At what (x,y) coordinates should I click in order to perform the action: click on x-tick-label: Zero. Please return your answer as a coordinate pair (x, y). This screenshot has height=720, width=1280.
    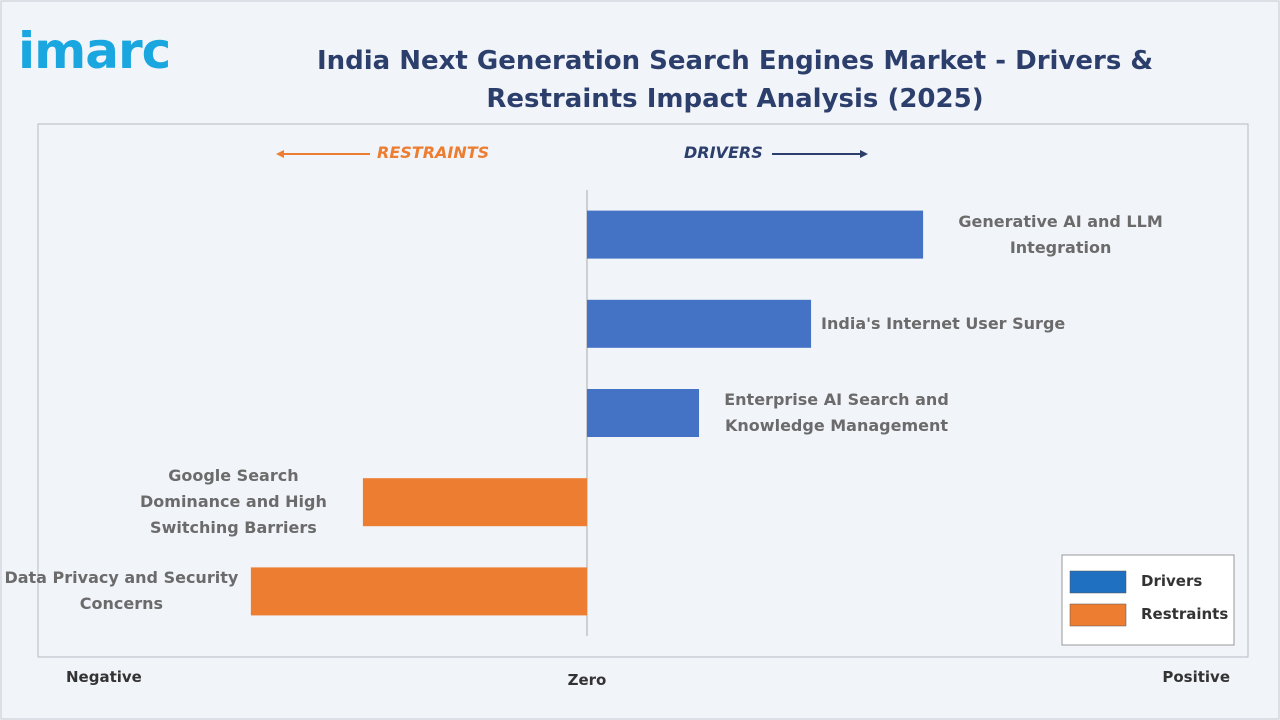
    Looking at the image, I should click on (587, 680).